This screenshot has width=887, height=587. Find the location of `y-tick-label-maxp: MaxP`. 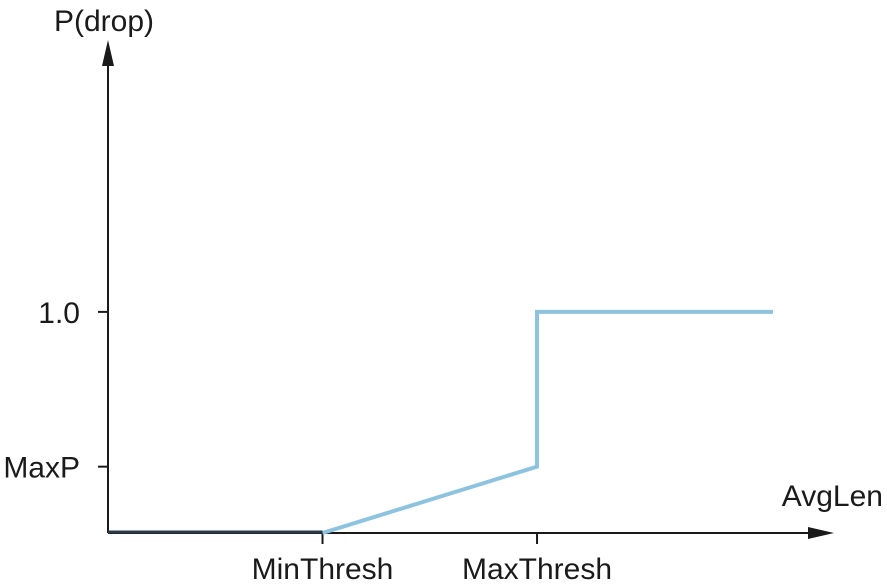

y-tick-label-maxp: MaxP is located at coordinates (41, 468).